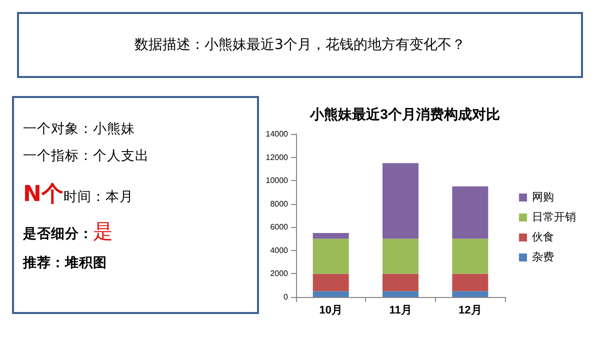 This screenshot has height=338, width=597. Describe the element at coordinates (279, 250) in the screenshot. I see `y-tick-label: 4000` at that location.